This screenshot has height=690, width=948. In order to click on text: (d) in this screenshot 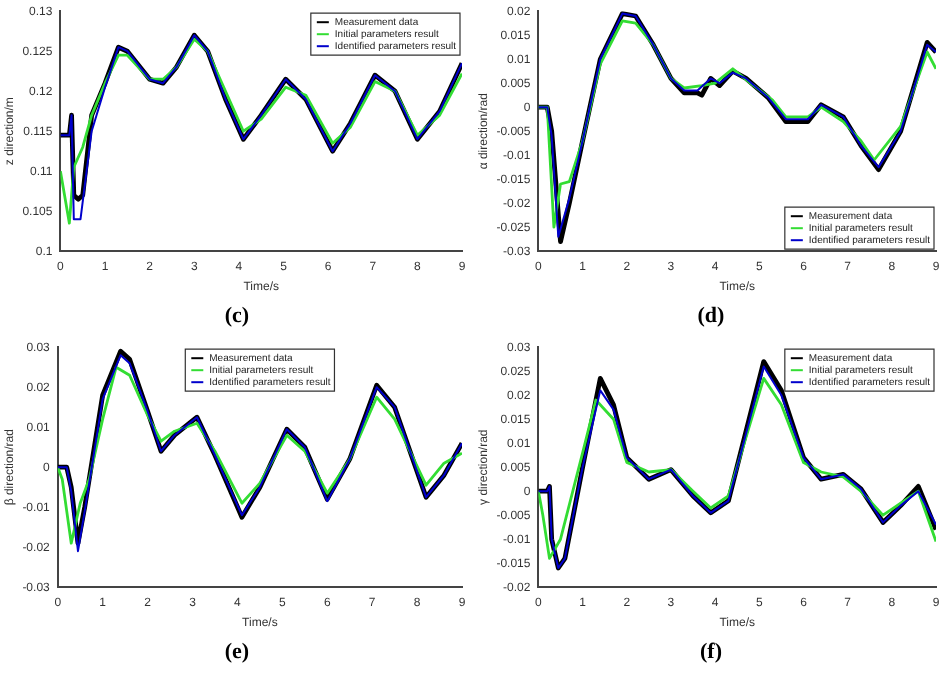, I will do `click(711, 317)`.